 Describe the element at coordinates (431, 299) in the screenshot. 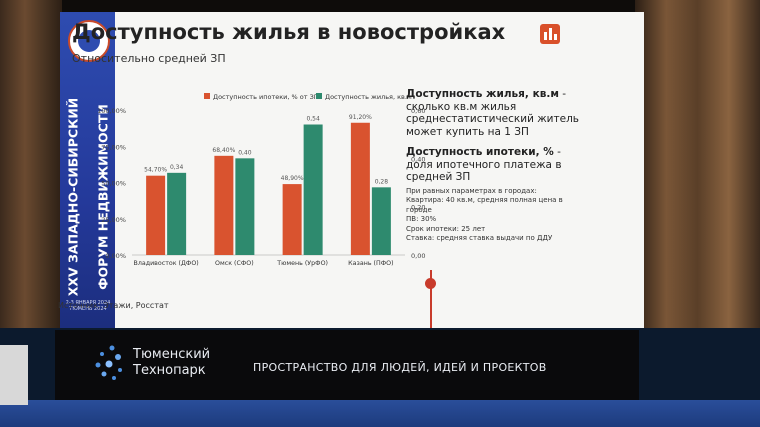

I see `microphone-stand` at that location.